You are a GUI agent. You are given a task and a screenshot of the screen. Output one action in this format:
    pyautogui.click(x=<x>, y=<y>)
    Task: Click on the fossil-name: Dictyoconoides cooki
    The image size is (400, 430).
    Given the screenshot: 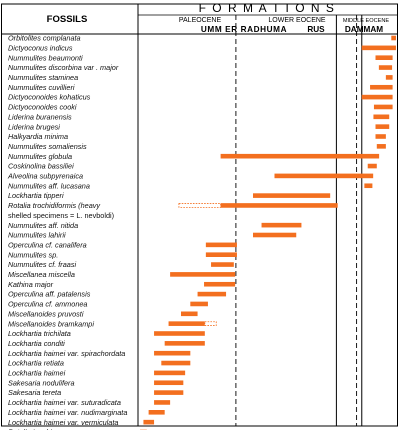 What is the action you would take?
    pyautogui.click(x=42, y=107)
    